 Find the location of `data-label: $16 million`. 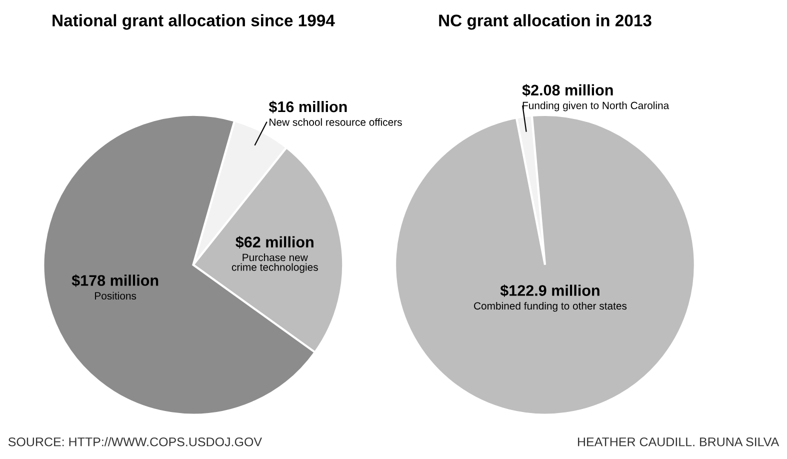

data-label: $16 million is located at coordinates (307, 107).